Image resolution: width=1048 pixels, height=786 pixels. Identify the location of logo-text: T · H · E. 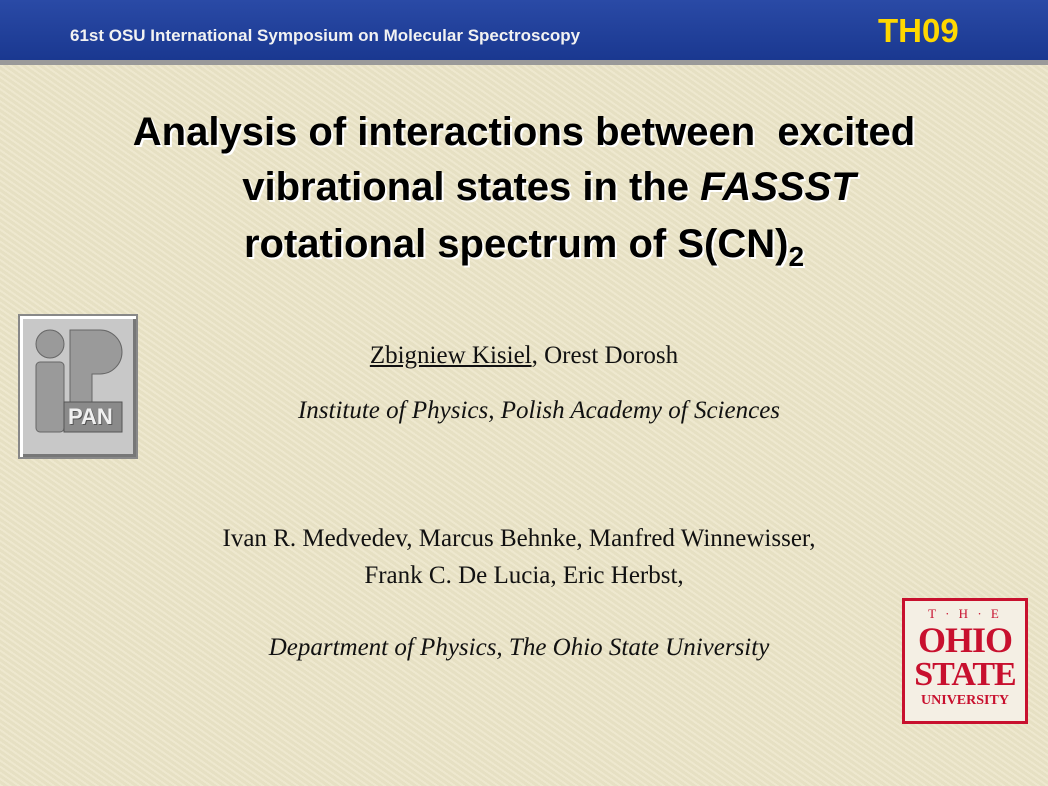
(965, 613).